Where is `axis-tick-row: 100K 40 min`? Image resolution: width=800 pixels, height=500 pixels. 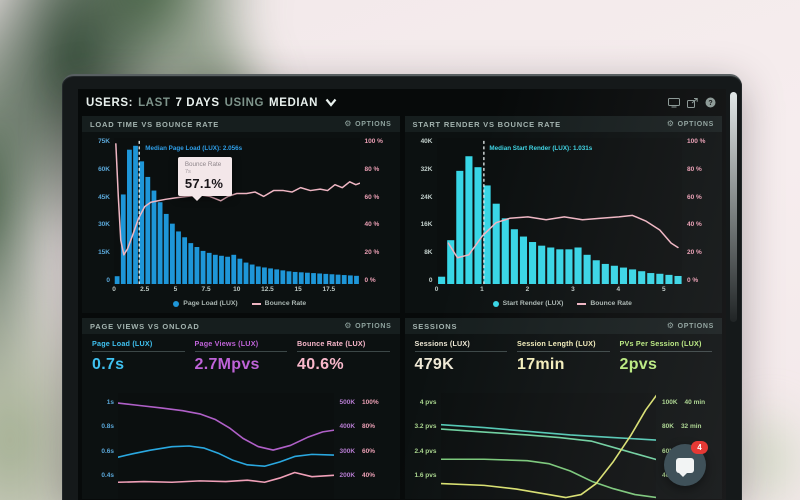
axis-tick-row: 100K 40 min is located at coordinates (690, 402).